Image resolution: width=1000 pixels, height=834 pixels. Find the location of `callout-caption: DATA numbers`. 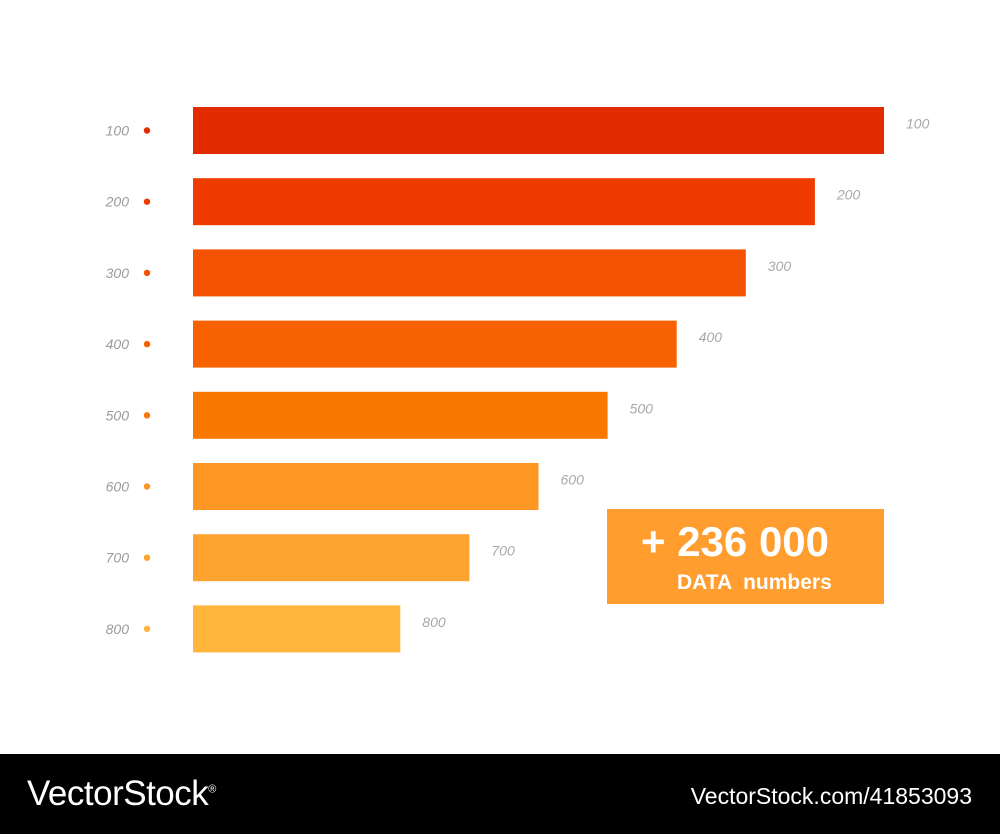

callout-caption: DATA numbers is located at coordinates (754, 582).